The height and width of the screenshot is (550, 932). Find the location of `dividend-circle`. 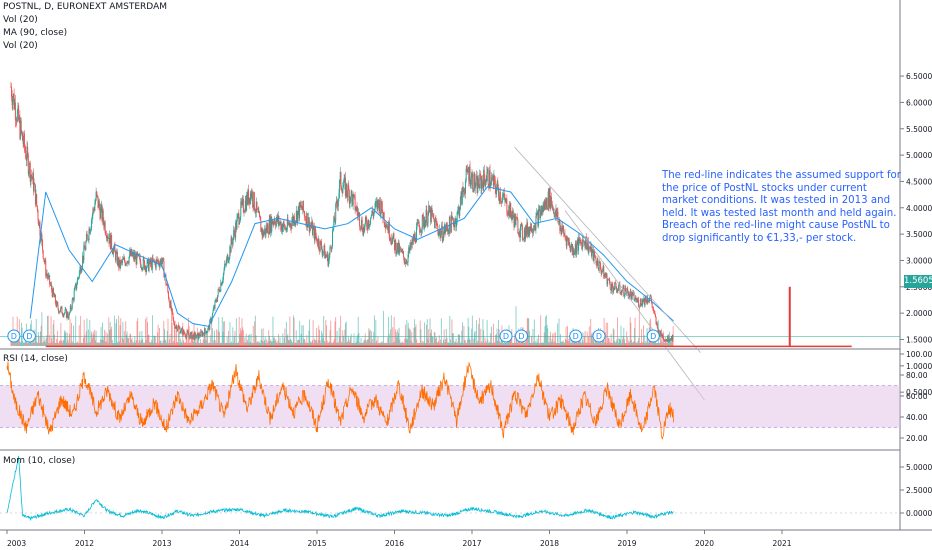

dividend-circle is located at coordinates (599, 336).